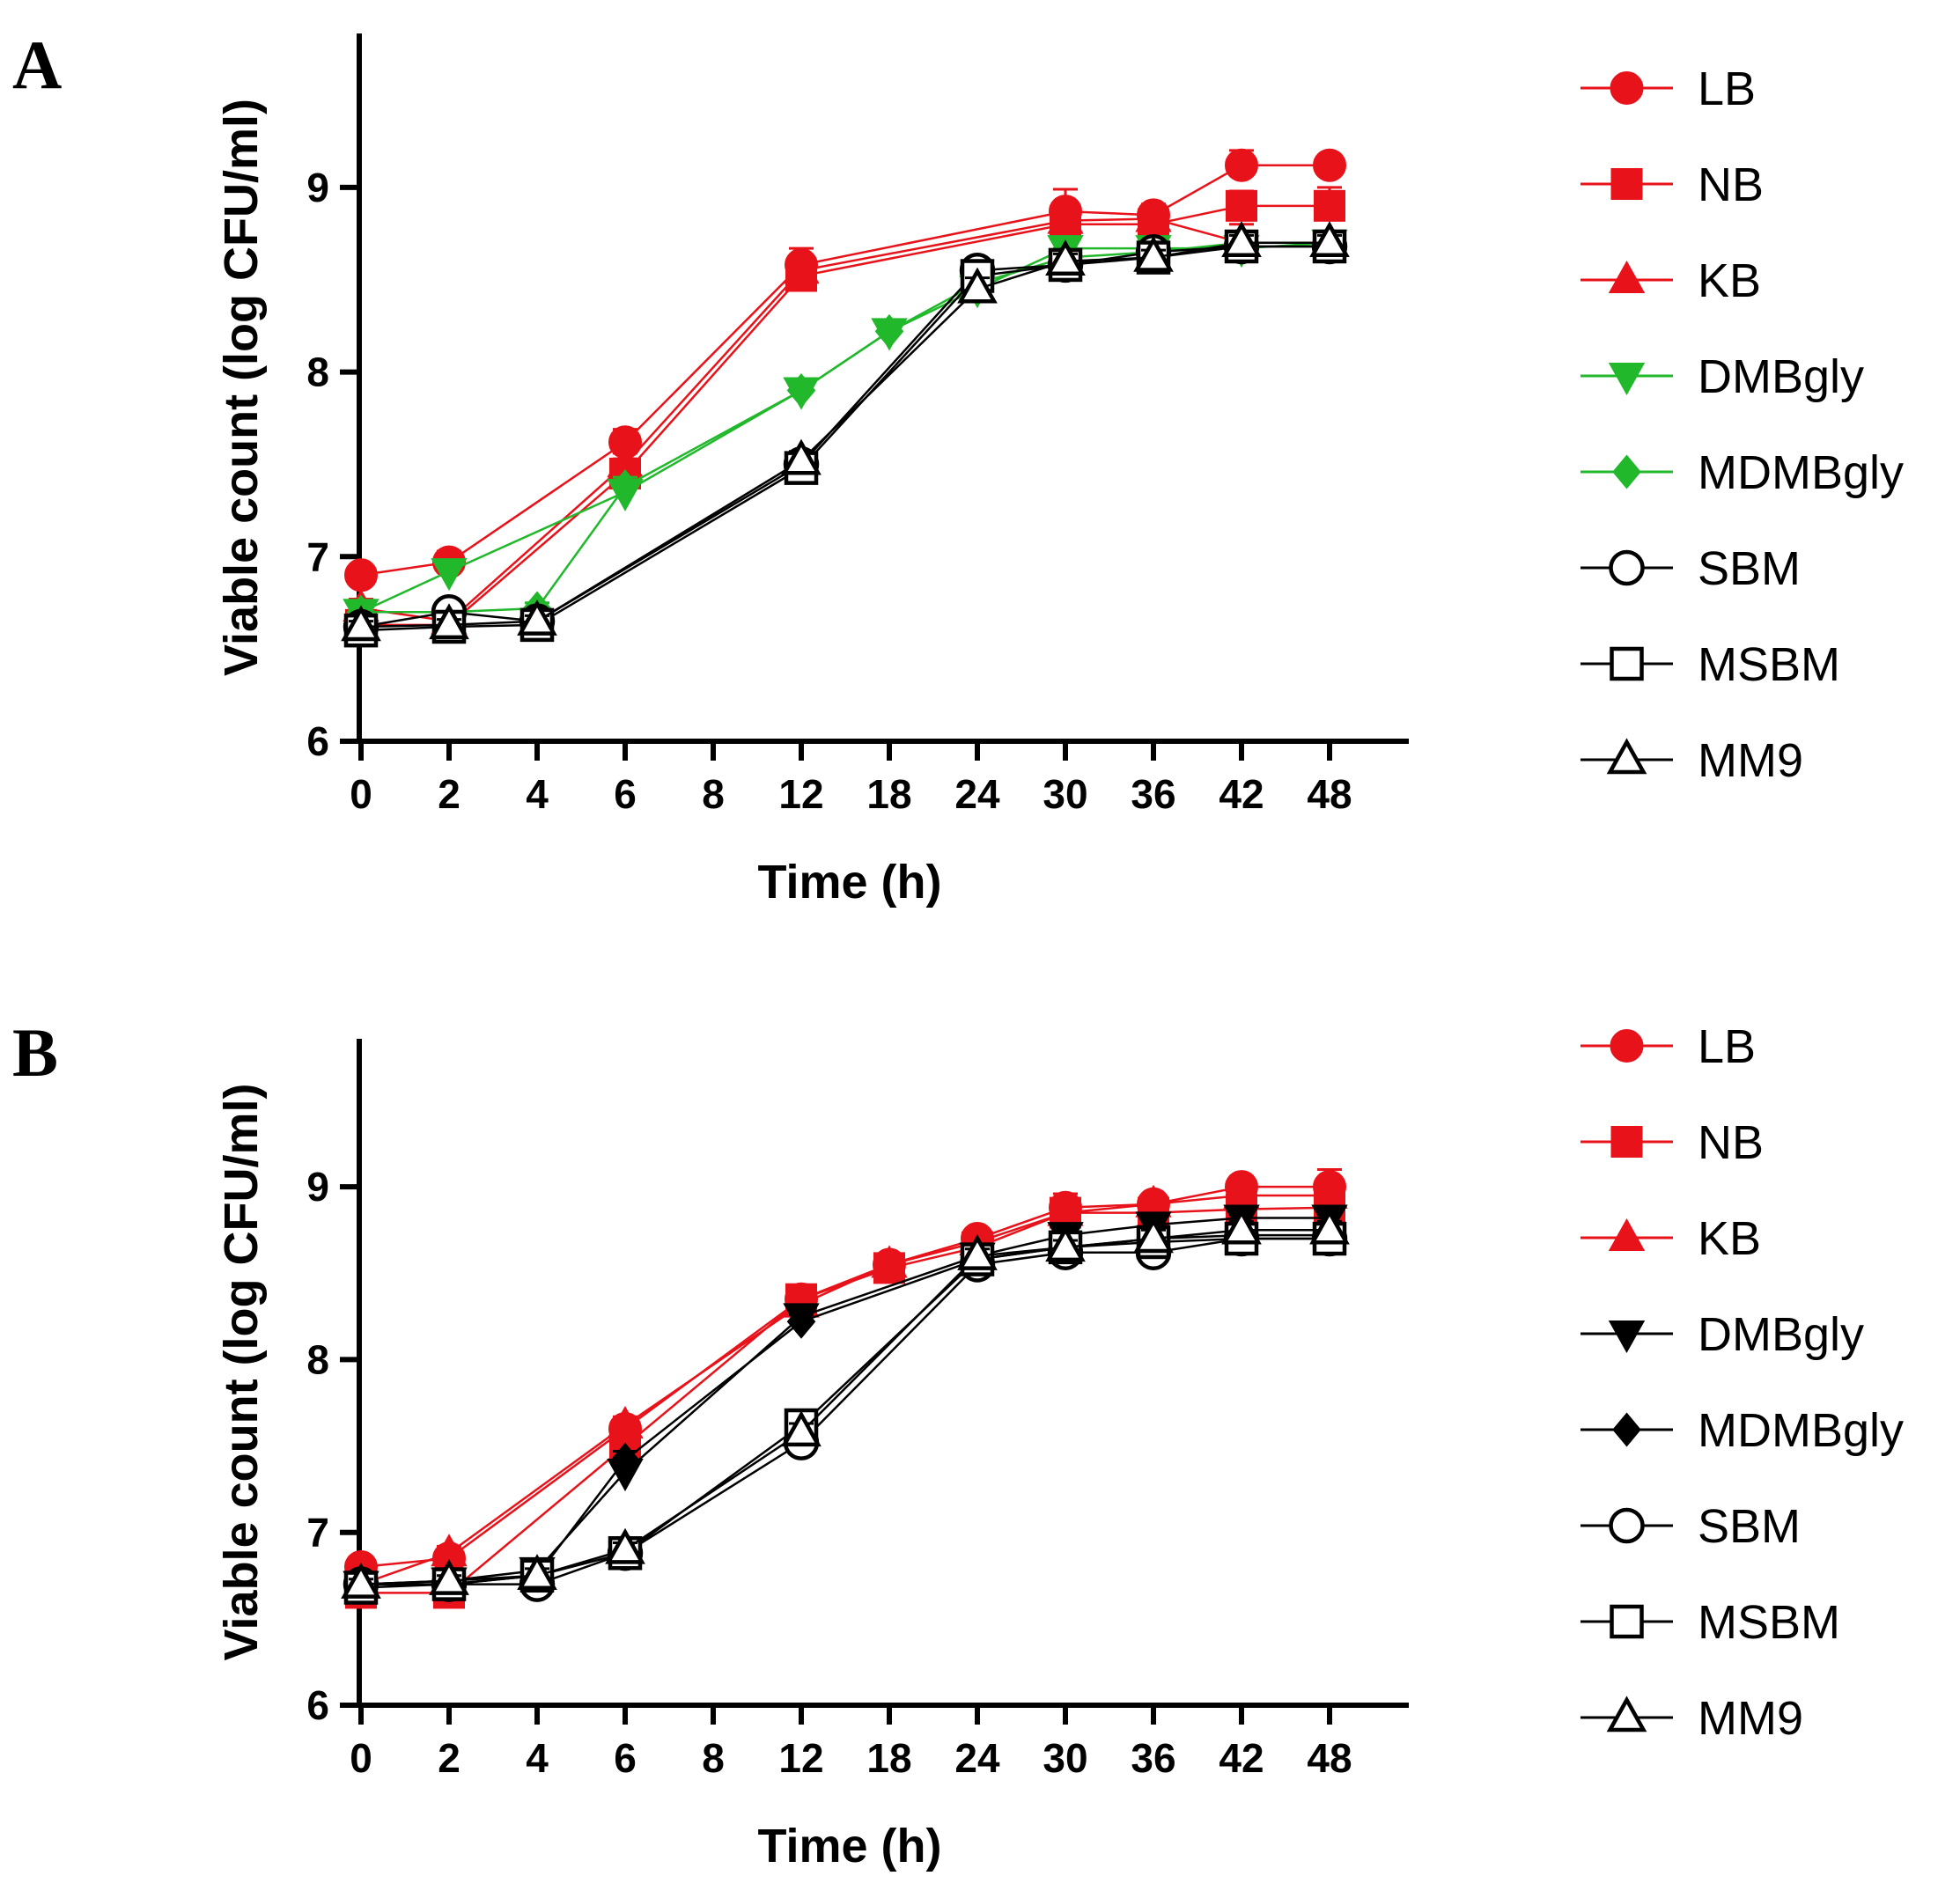  Describe the element at coordinates (1801, 472) in the screenshot. I see `legend-label: MDMBgly` at that location.